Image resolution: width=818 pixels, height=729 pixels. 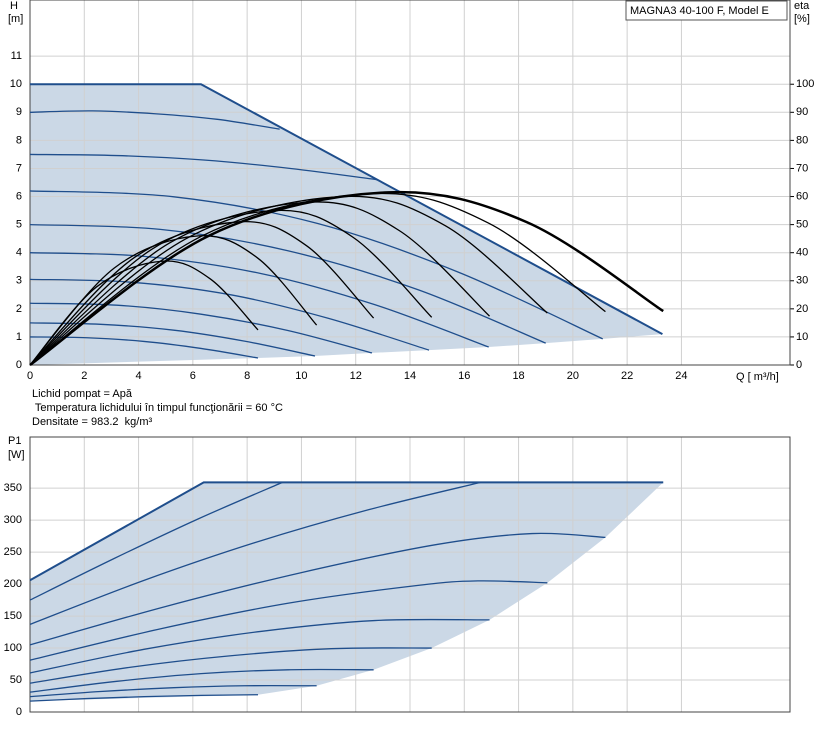 What do you see at coordinates (84, 376) in the screenshot?
I see `x-tick-label: 2` at bounding box center [84, 376].